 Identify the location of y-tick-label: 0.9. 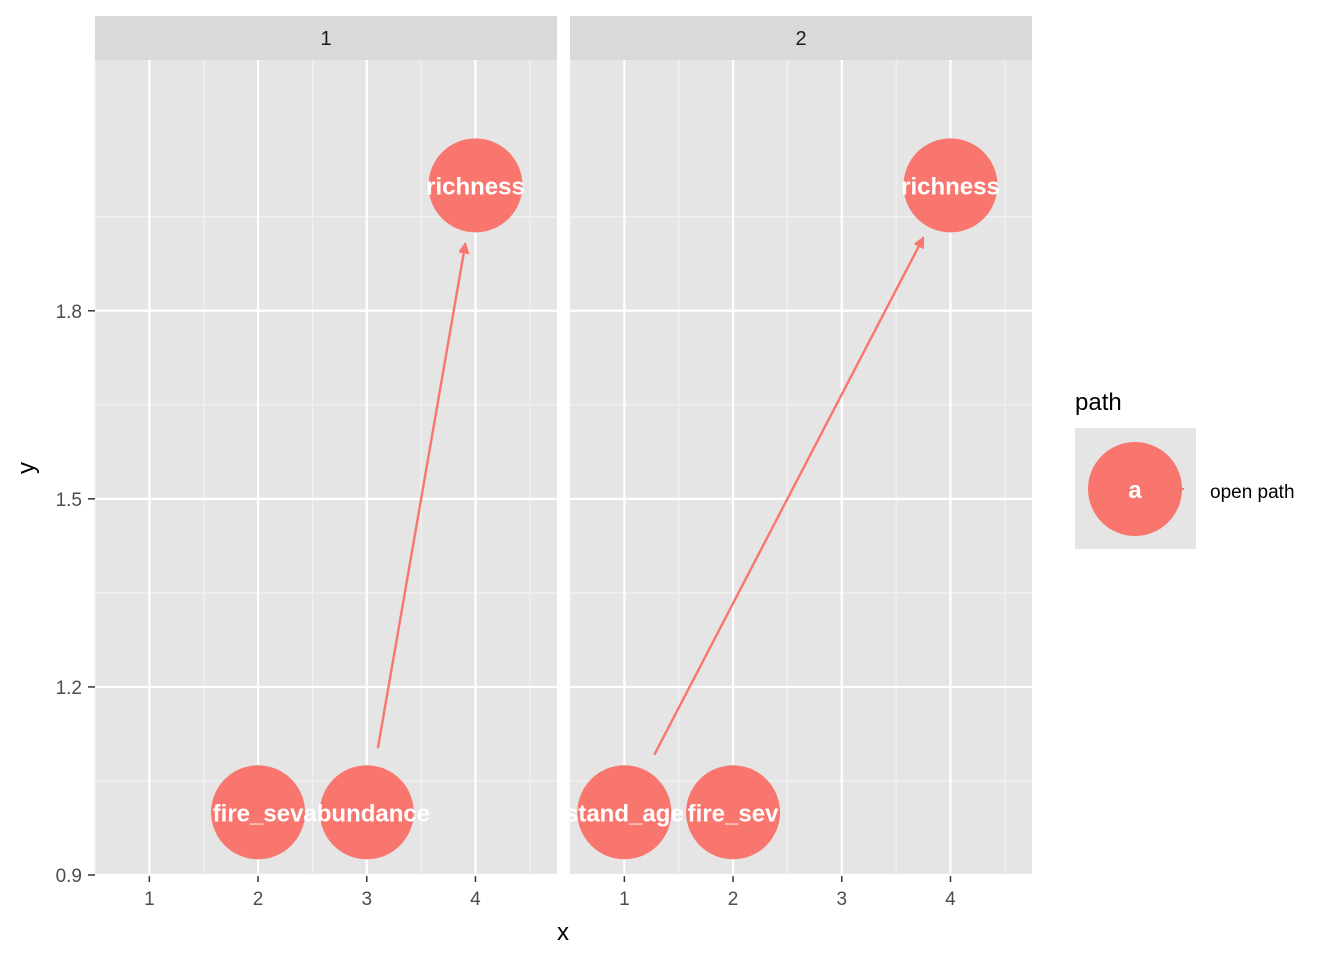
(69, 876).